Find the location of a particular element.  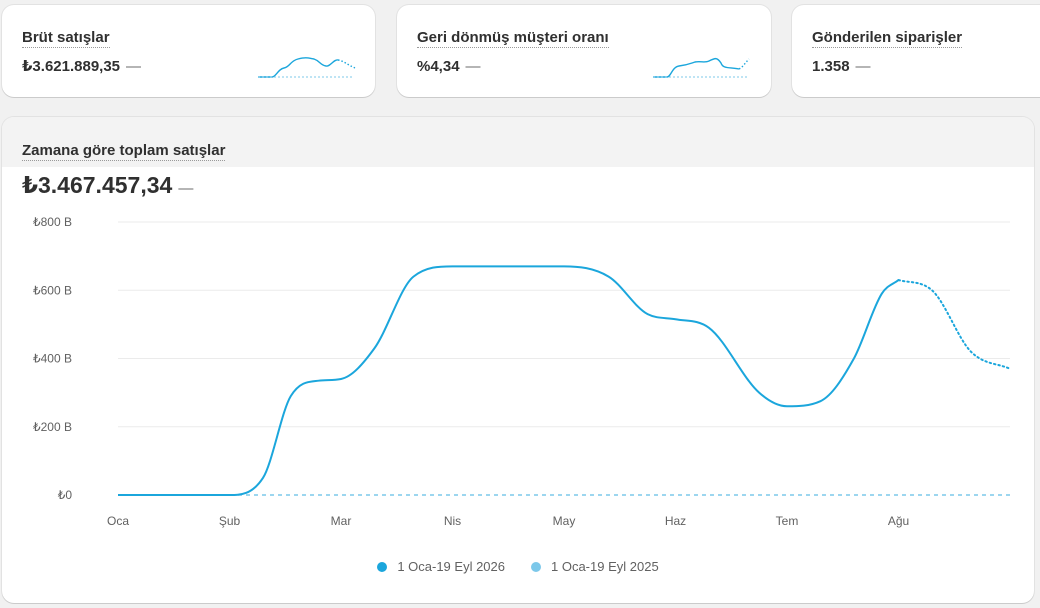

x-axis: Oca Şub Mar Nis May Haz Tem Ağu is located at coordinates (508, 521).